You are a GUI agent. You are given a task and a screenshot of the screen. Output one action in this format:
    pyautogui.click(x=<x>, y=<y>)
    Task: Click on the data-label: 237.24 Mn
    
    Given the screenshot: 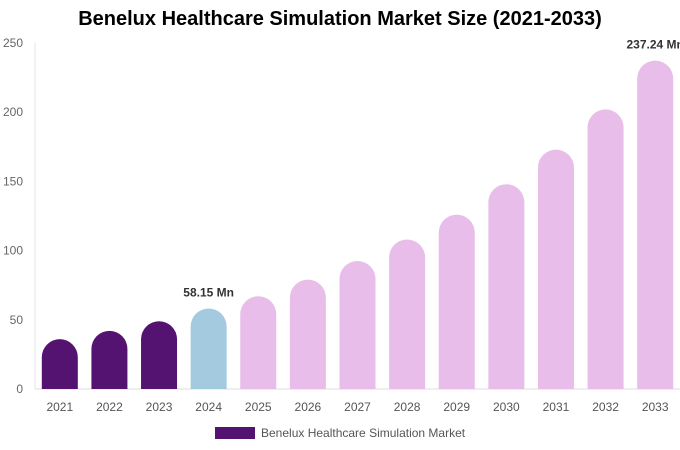 What is the action you would take?
    pyautogui.click(x=653, y=45)
    